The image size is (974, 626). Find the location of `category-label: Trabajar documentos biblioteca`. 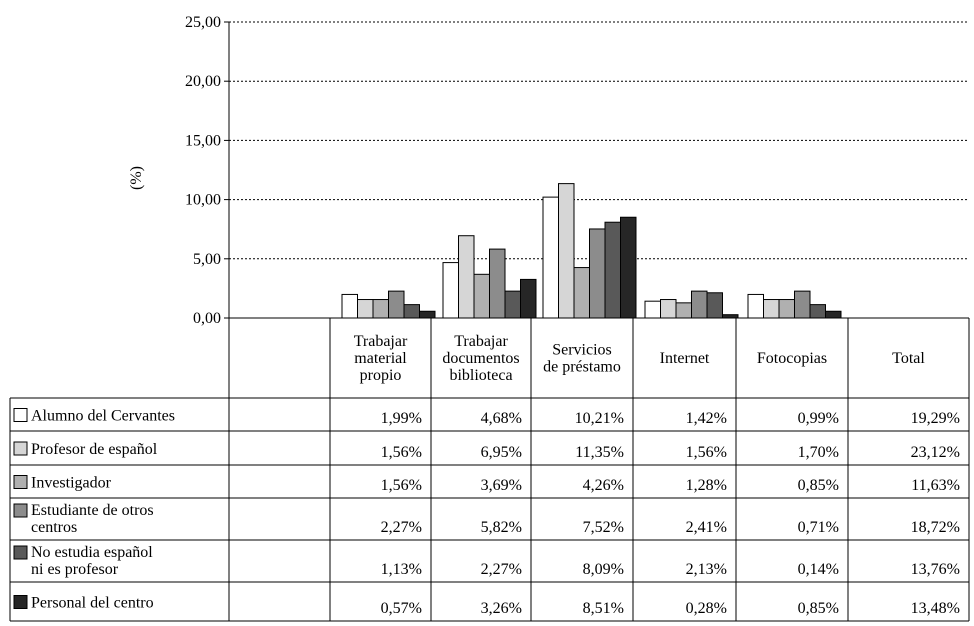

category-label: Trabajar documentos biblioteca is located at coordinates (480, 358).